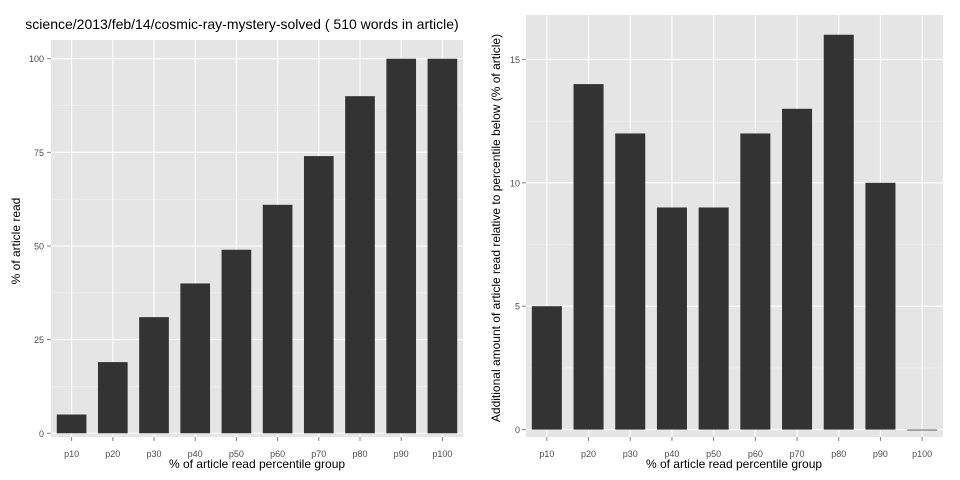 The height and width of the screenshot is (480, 960). Describe the element at coordinates (112, 454) in the screenshot. I see `left-chart-x-tick-label: p20` at that location.